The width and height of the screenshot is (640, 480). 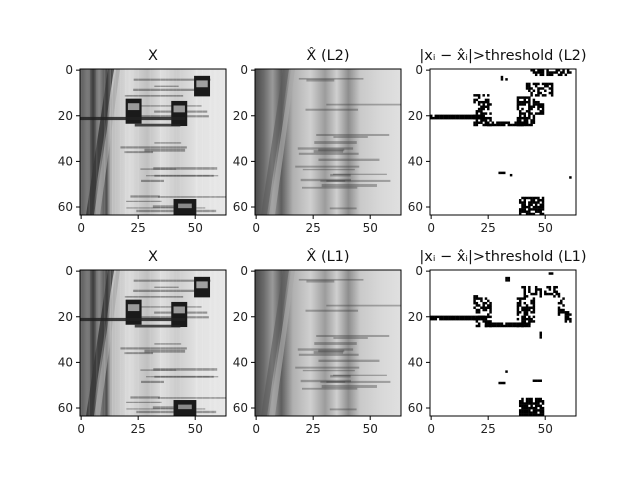 I want to click on panel-p21: X 0 25 50 0 20 40 60, so click(x=142, y=342).